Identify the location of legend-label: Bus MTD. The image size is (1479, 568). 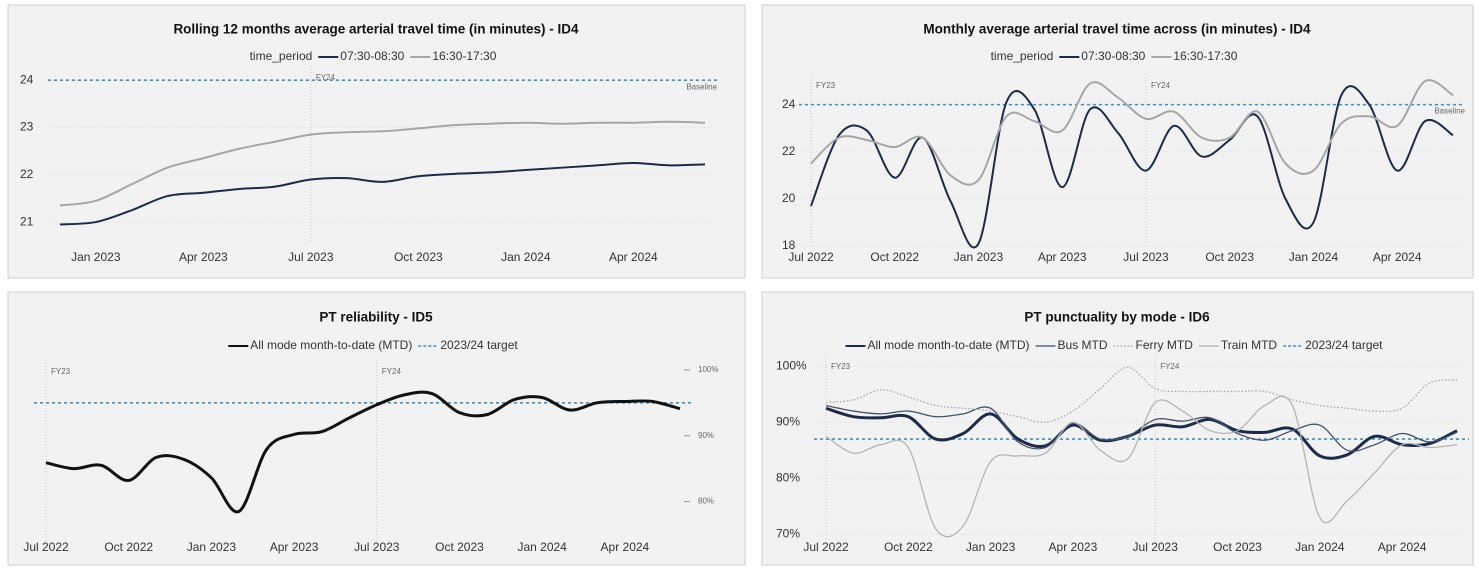
(1083, 345).